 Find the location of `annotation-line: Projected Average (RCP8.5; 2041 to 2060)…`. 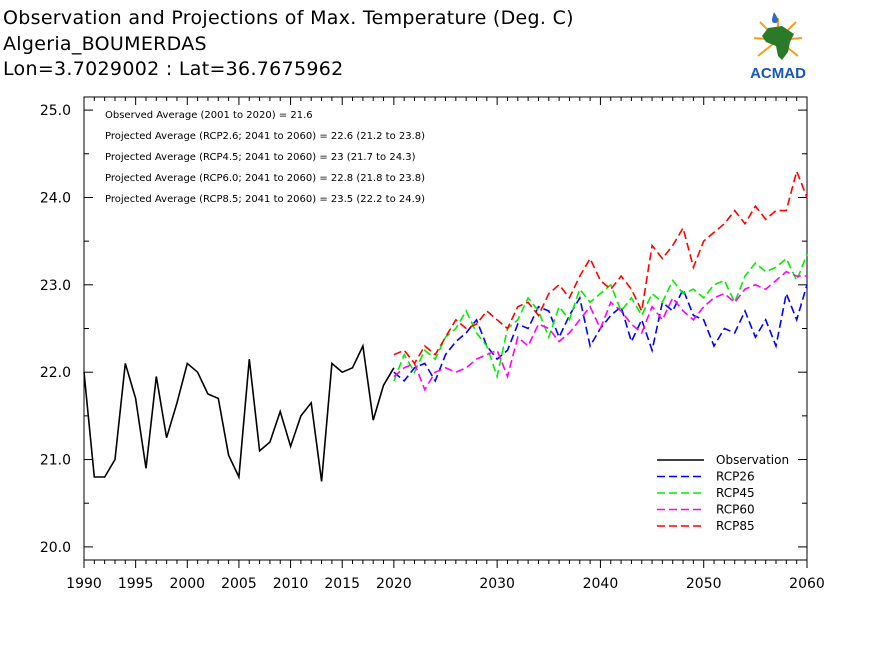

annotation-line: Projected Average (RCP8.5; 2041 to 2060)… is located at coordinates (265, 199).